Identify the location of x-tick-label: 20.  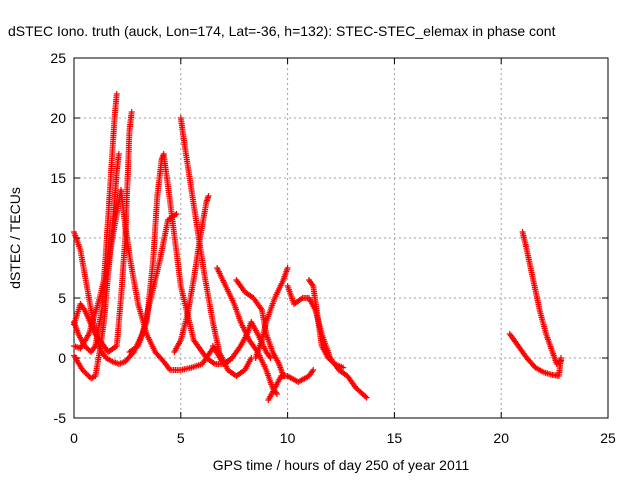
(501, 438).